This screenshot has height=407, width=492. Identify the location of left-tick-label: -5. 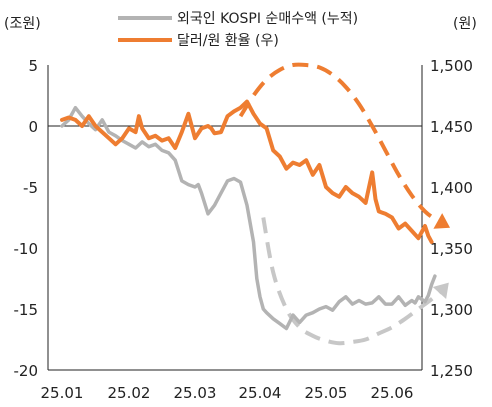
(30, 188).